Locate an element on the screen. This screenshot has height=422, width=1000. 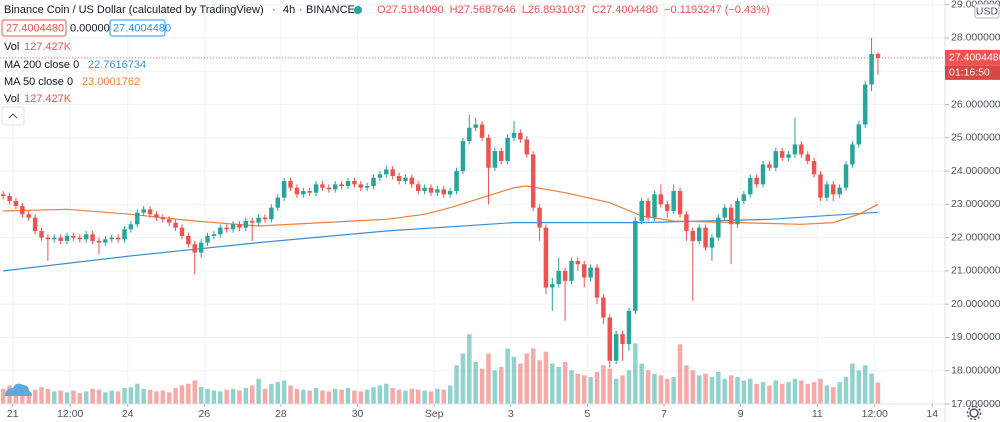
market-status is located at coordinates (358, 10).